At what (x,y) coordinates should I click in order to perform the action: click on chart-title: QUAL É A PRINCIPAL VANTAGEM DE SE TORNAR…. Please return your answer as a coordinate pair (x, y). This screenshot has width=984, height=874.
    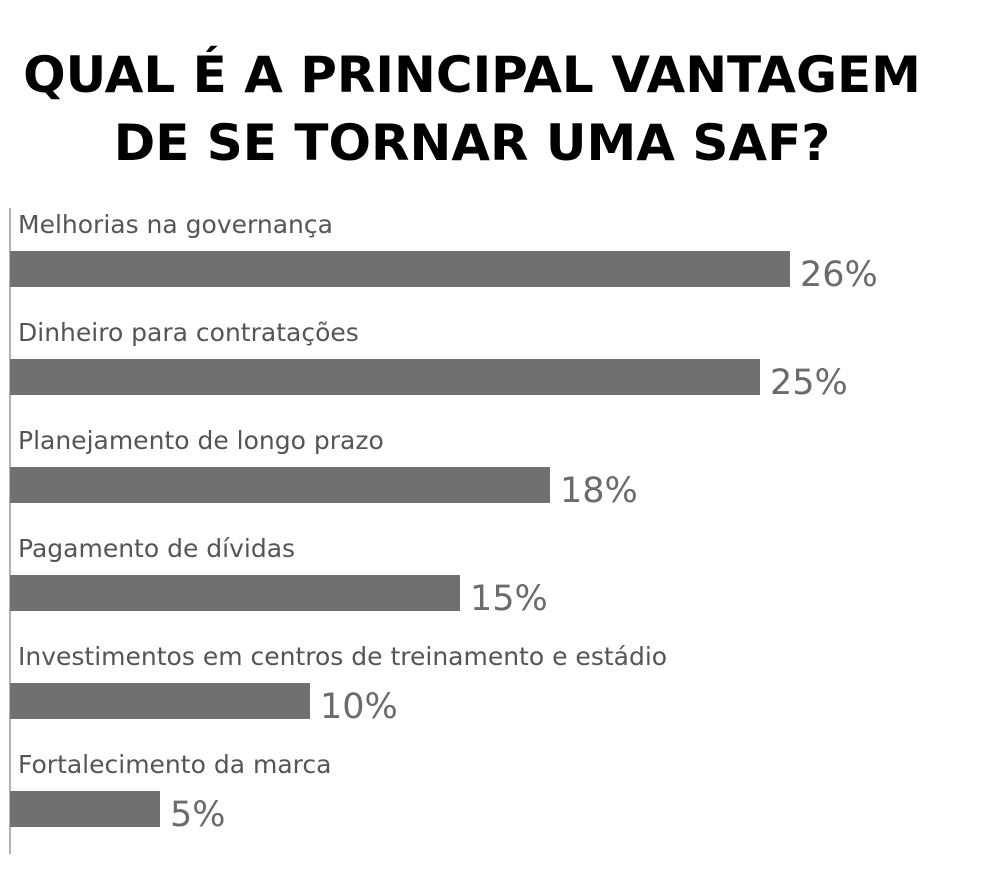
    Looking at the image, I should click on (472, 108).